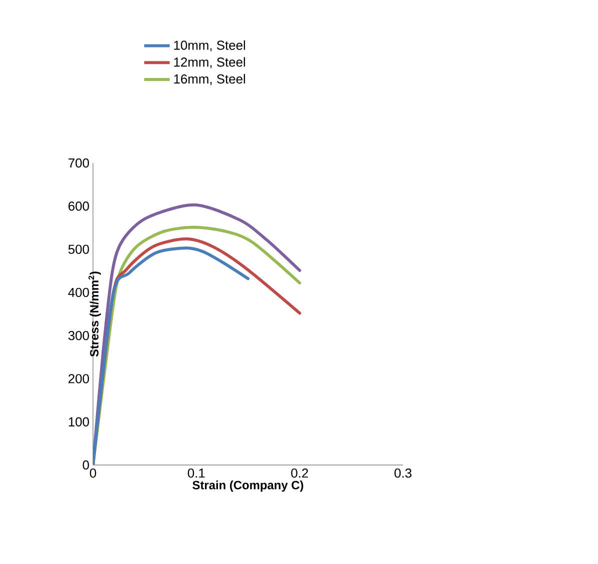  I want to click on y-tick-label: 300, so click(78, 335).